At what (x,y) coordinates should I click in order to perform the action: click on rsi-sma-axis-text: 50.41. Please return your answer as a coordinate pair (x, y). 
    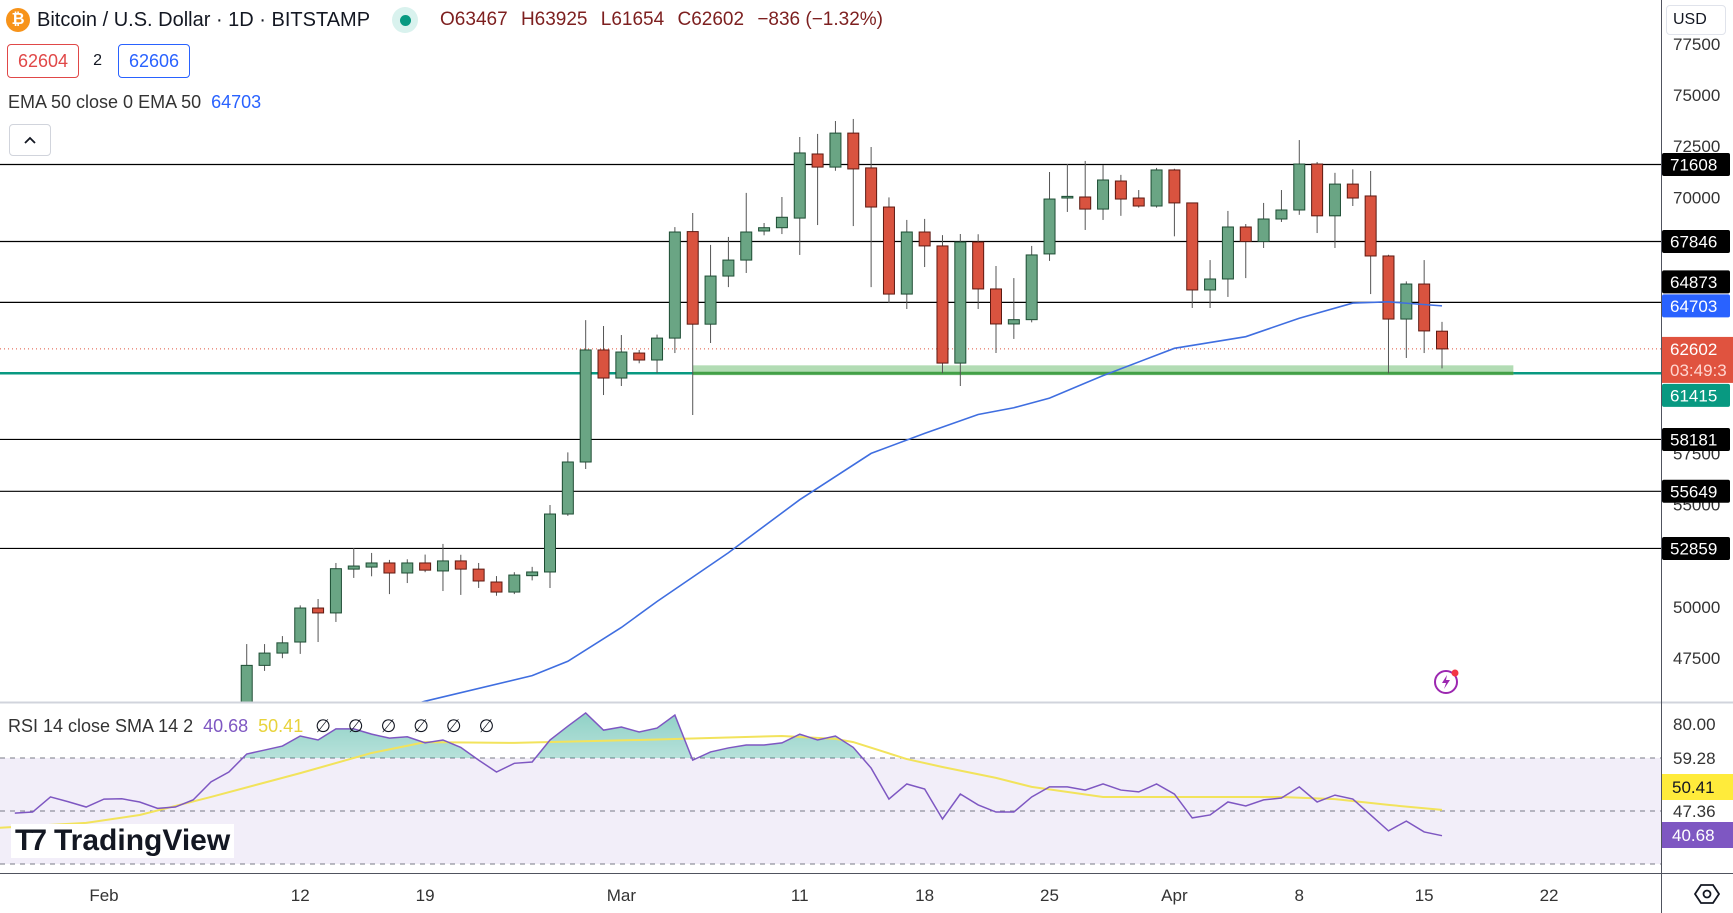
    Looking at the image, I should click on (1693, 787).